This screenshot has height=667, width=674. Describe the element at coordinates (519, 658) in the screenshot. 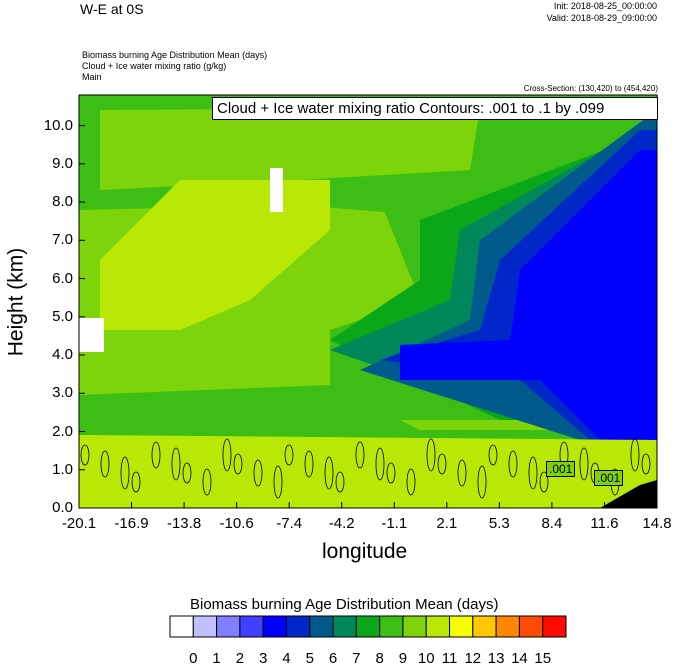

I see `colorbar-label: 14` at that location.